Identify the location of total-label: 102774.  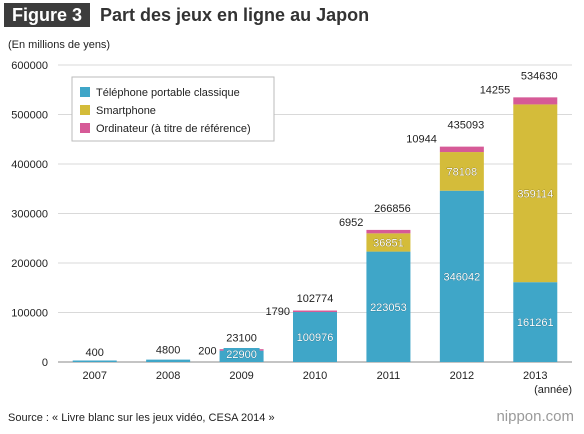
(315, 299).